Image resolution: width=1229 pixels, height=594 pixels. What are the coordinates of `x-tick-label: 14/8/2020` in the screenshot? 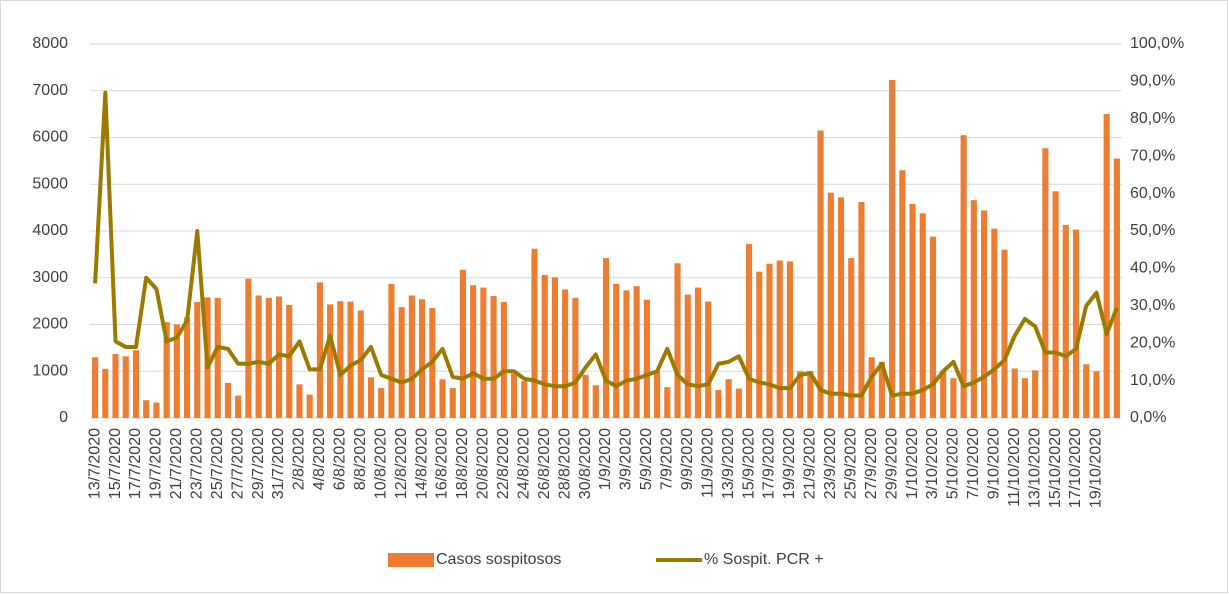 It's located at (421, 463).